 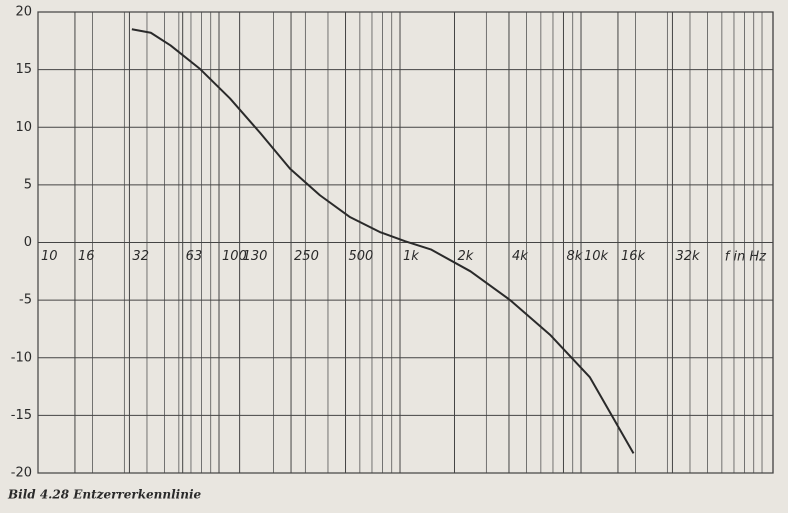 What do you see at coordinates (687, 256) in the screenshot?
I see `x-tick-label: 32k` at bounding box center [687, 256].